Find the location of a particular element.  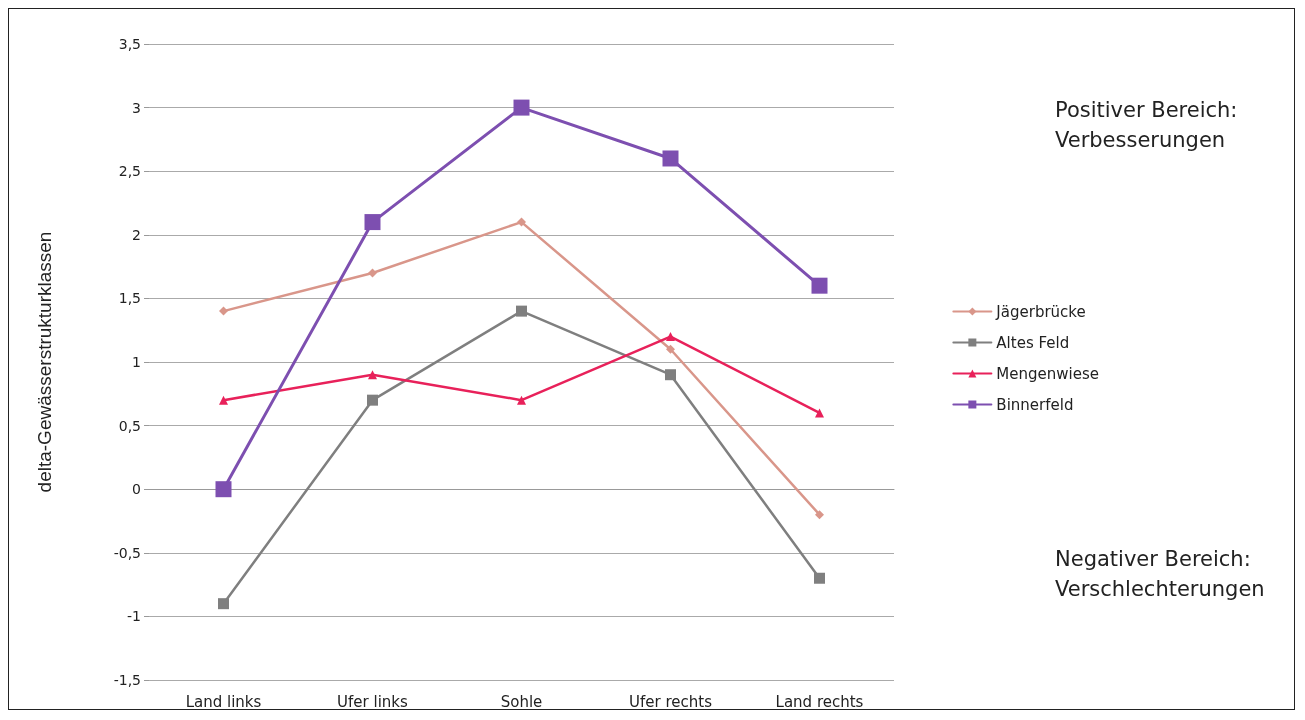

text: Positiver Bereich: Verbesserungen is located at coordinates (1146, 125).